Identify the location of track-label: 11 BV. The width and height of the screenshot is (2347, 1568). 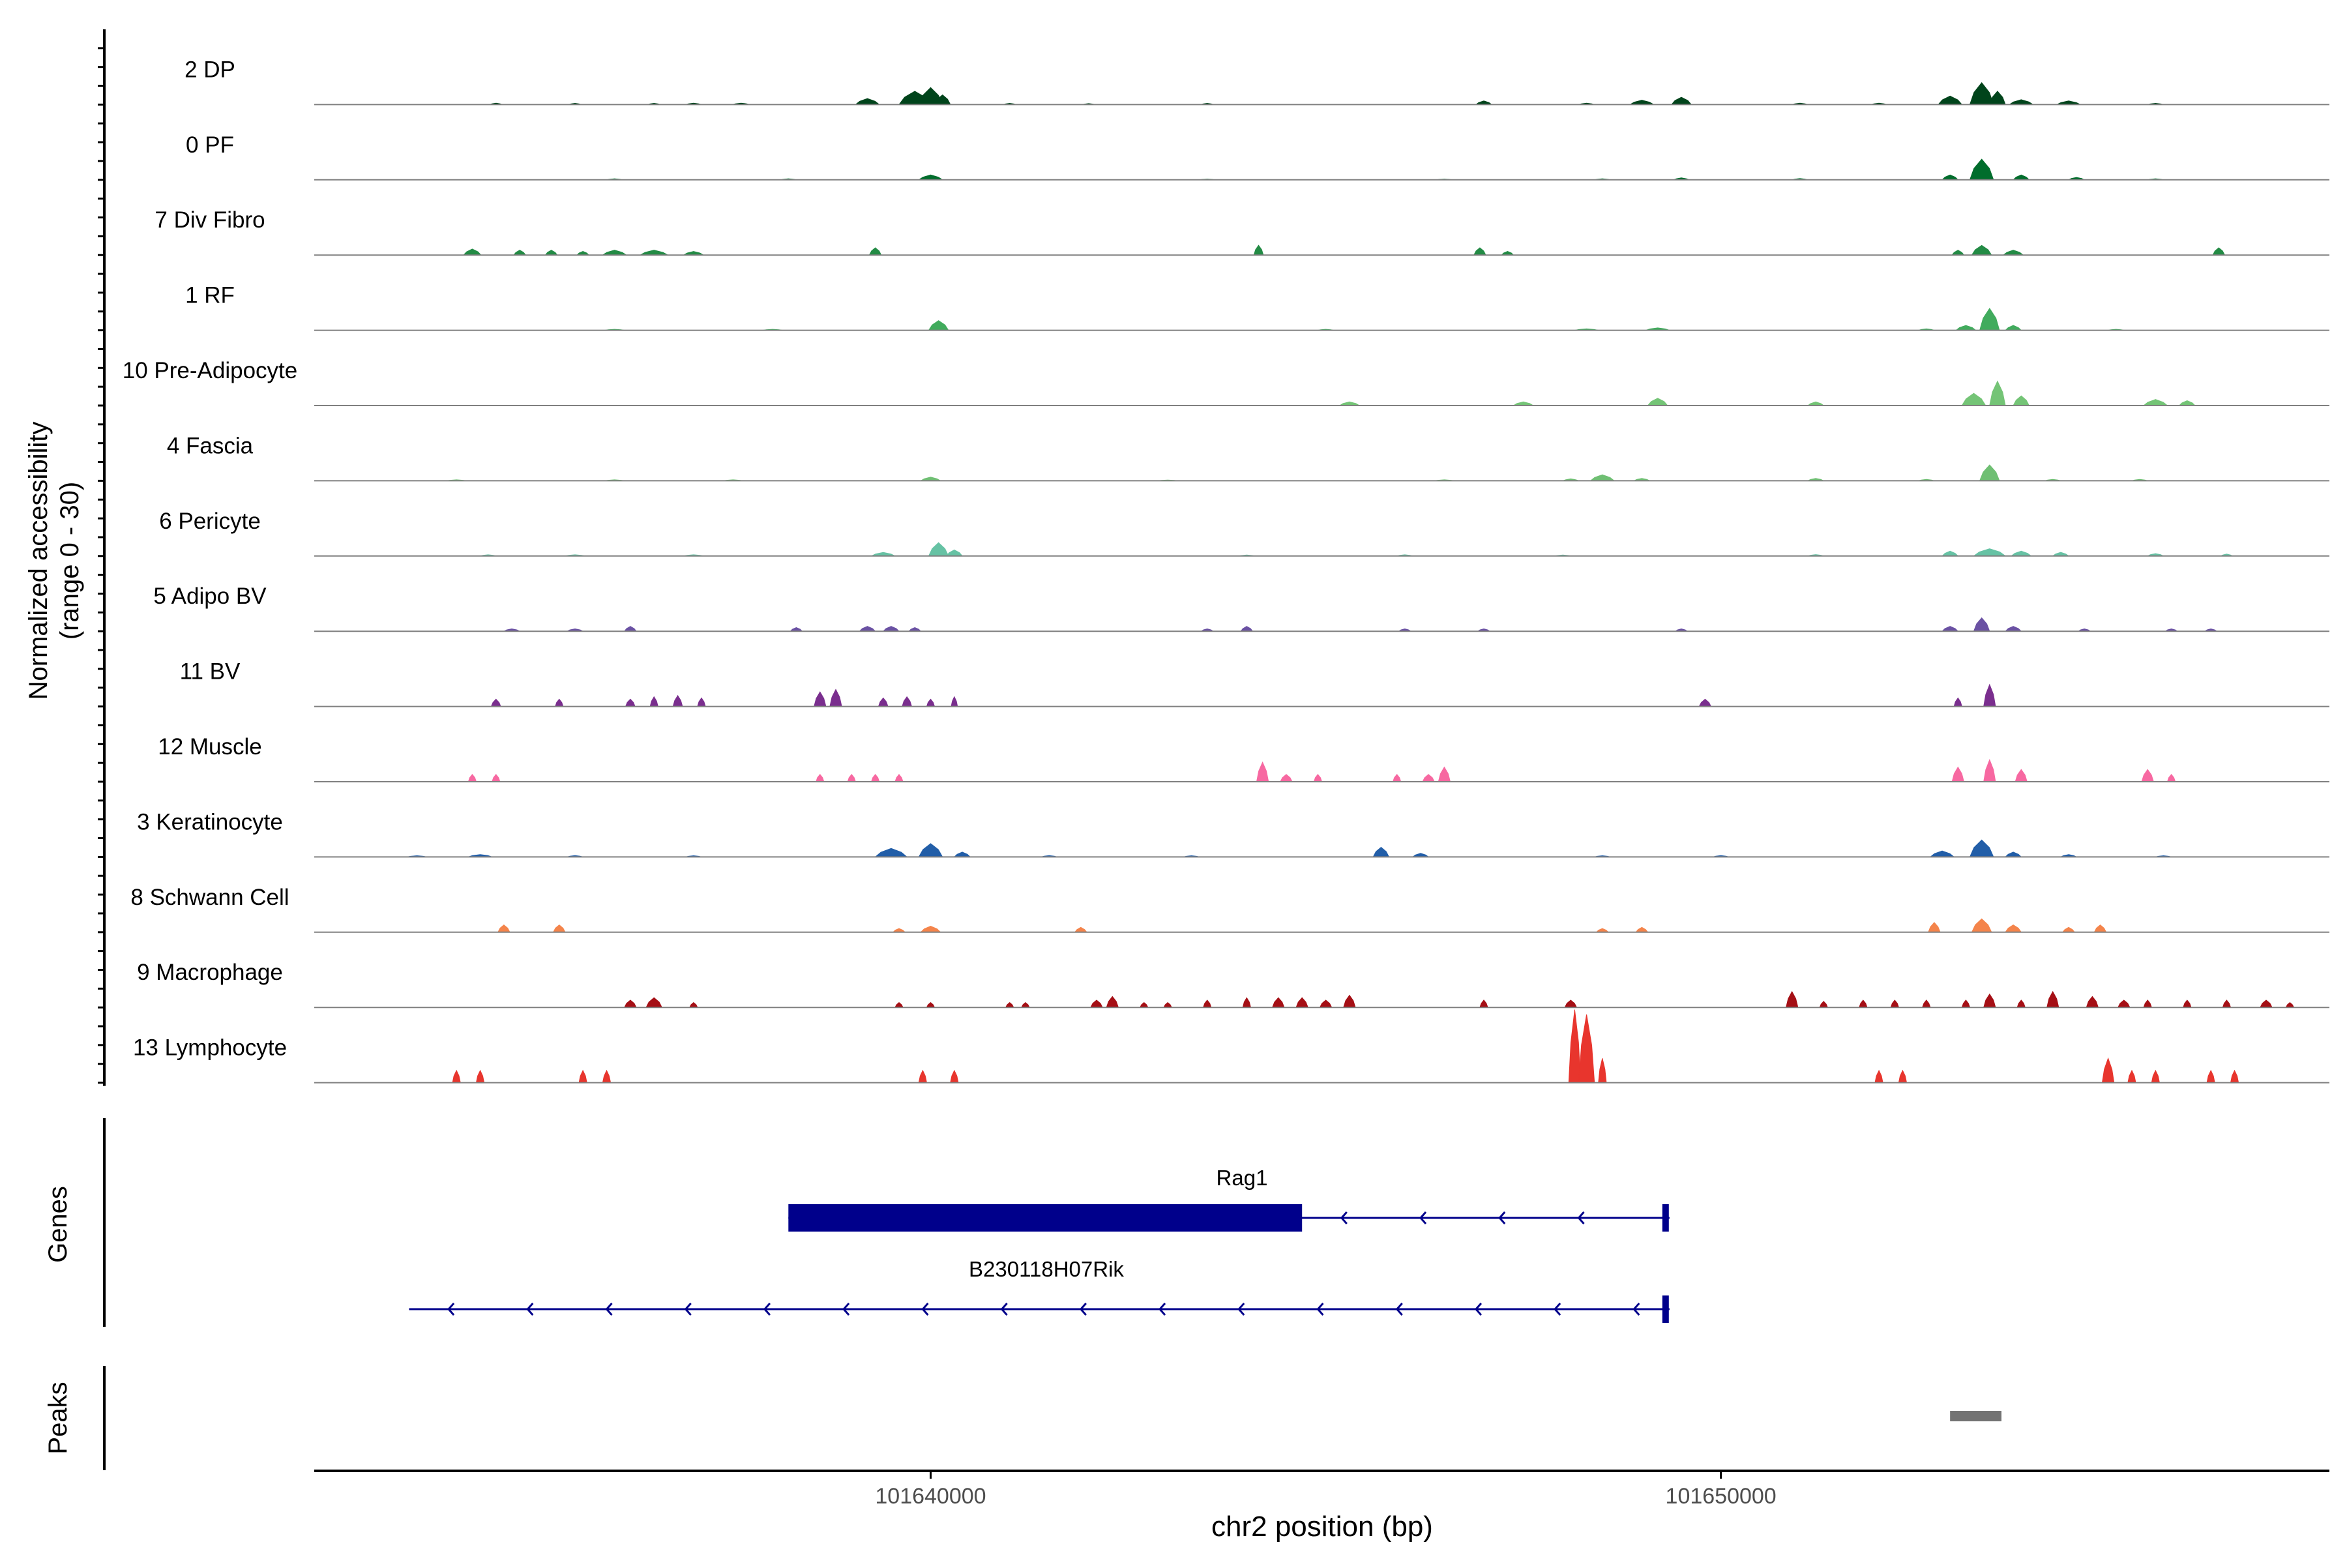
(210, 672).